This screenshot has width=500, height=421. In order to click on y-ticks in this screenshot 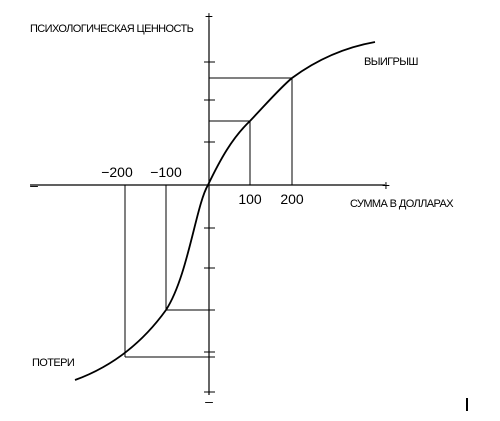, I will do `click(209, 227)`.